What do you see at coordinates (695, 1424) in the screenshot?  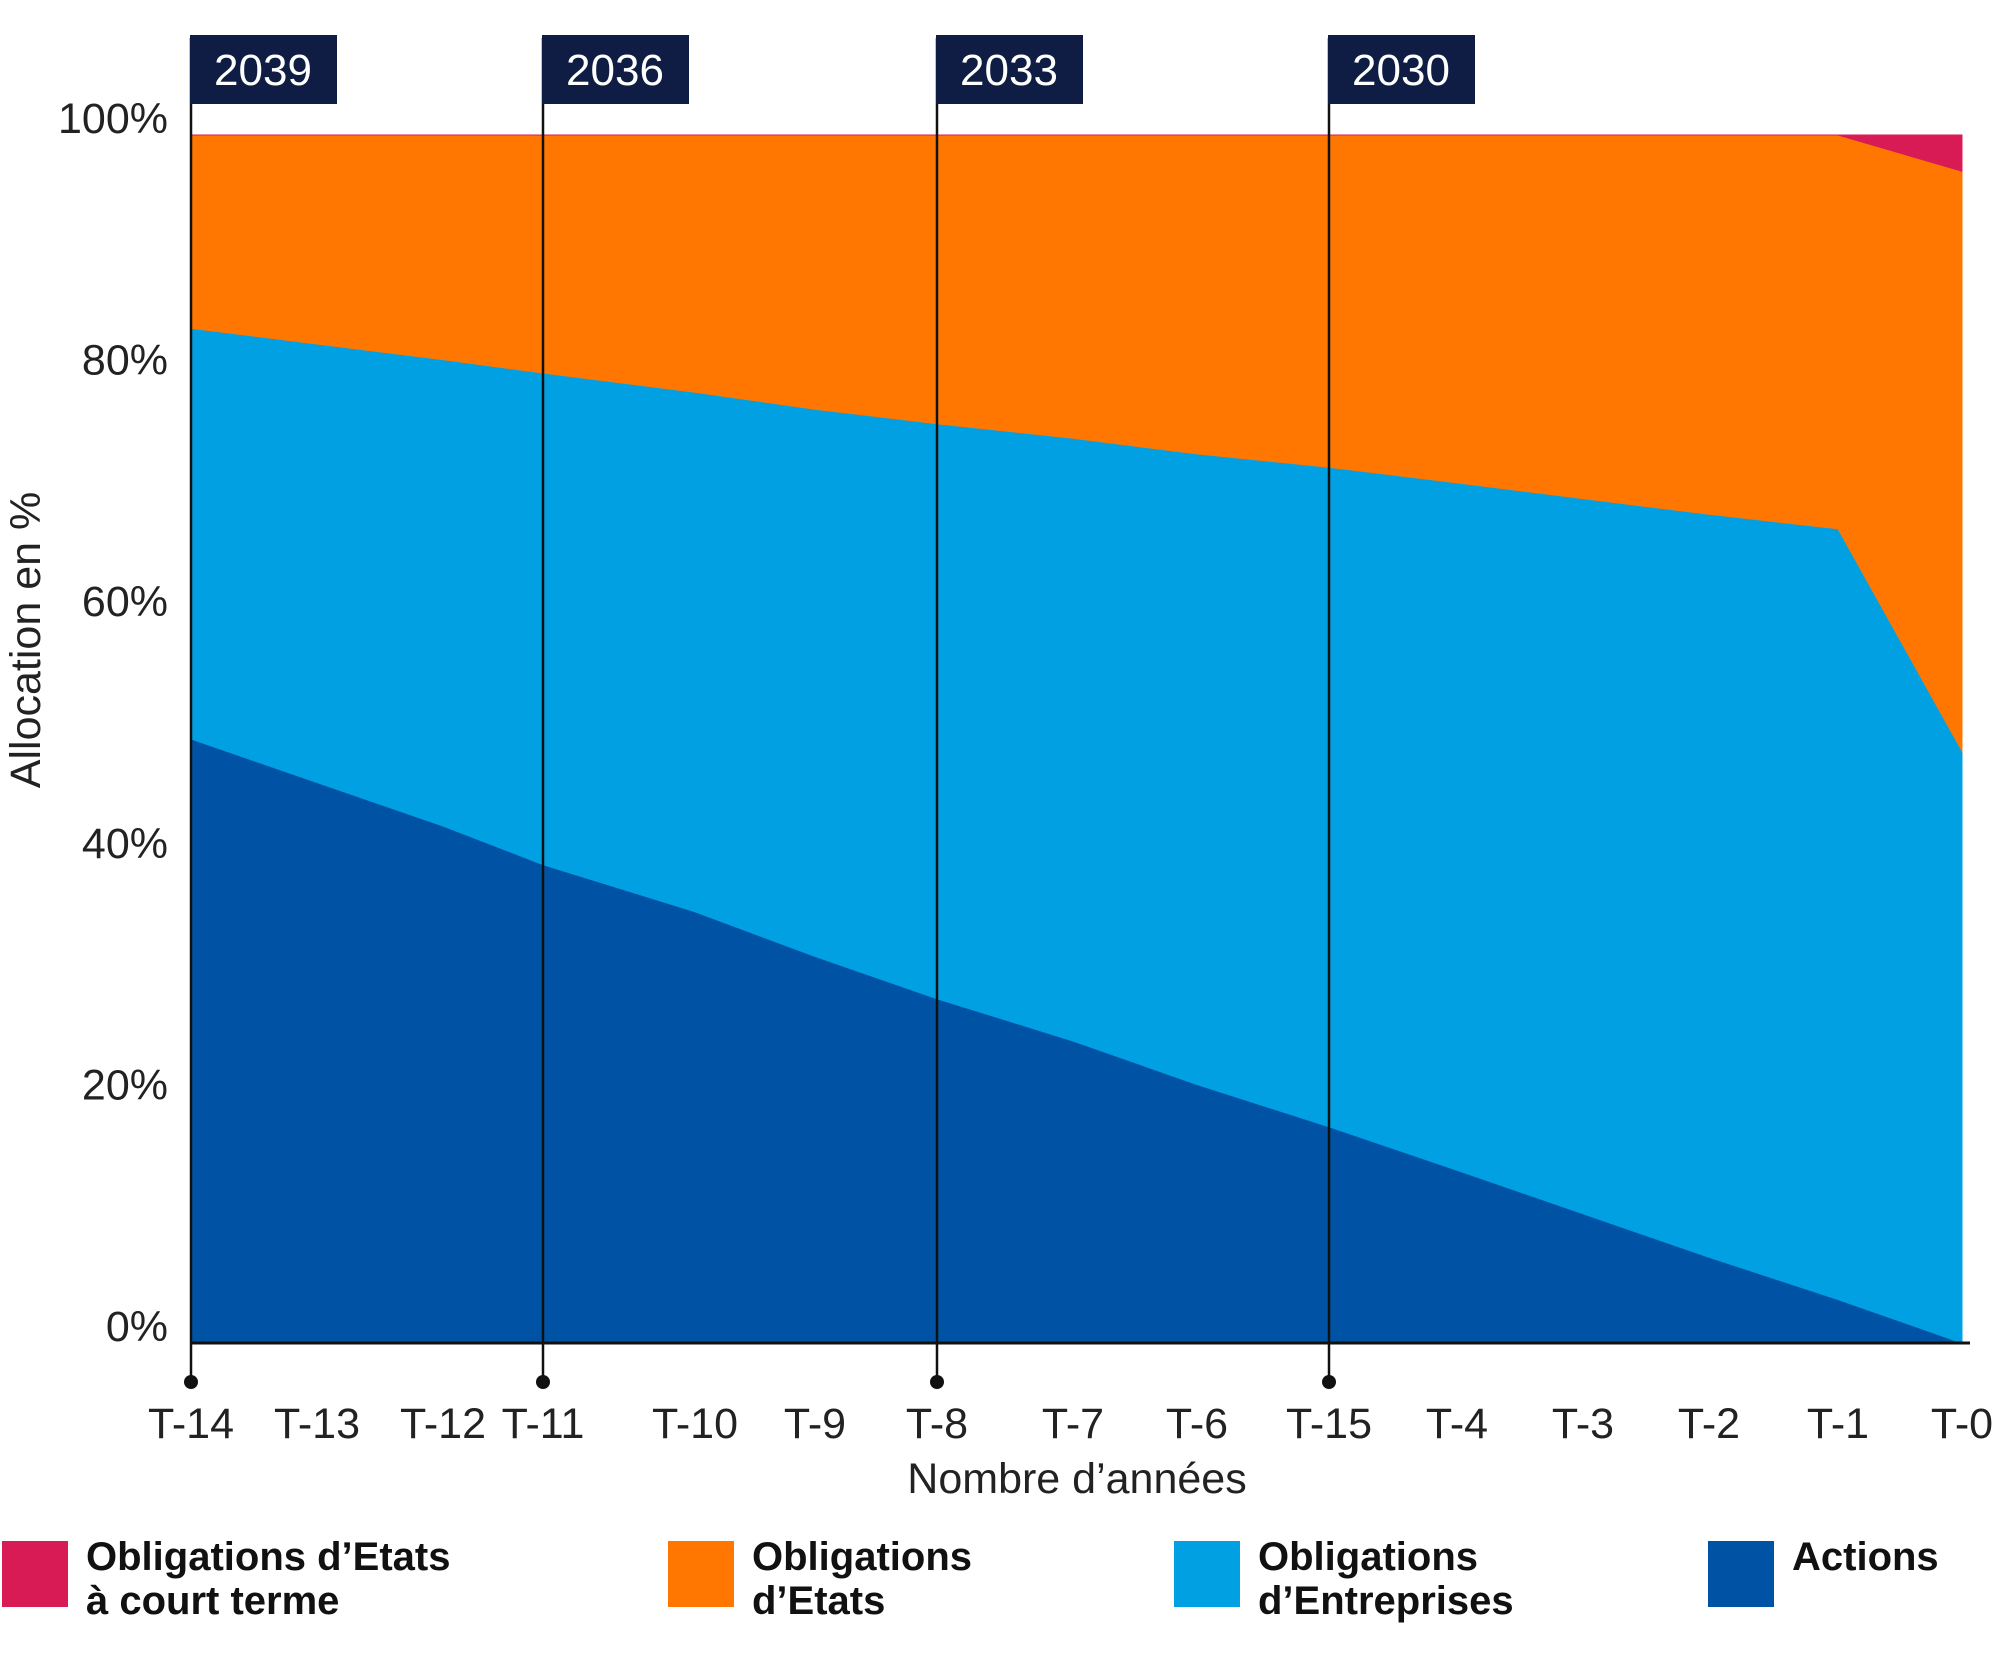 I see `x-tick-label: T-10` at bounding box center [695, 1424].